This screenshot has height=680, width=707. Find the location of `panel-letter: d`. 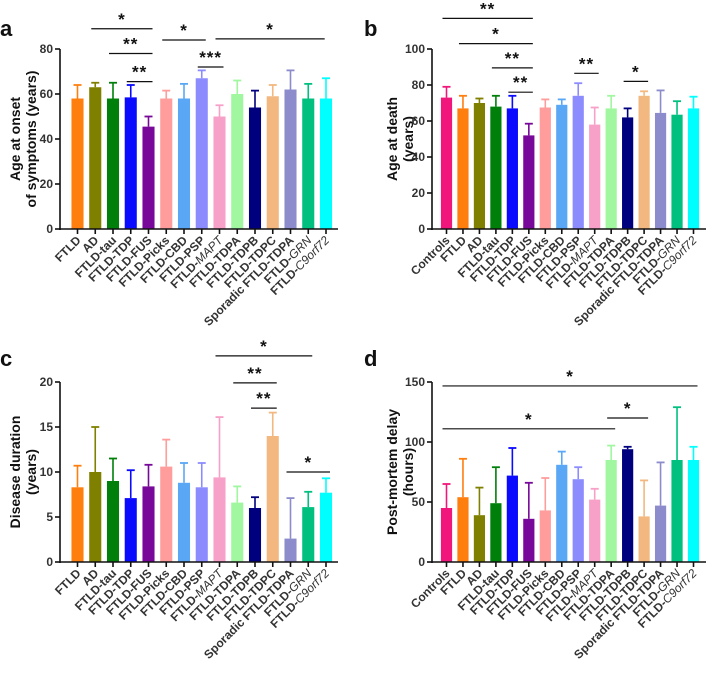

panel-letter: d is located at coordinates (370, 358).